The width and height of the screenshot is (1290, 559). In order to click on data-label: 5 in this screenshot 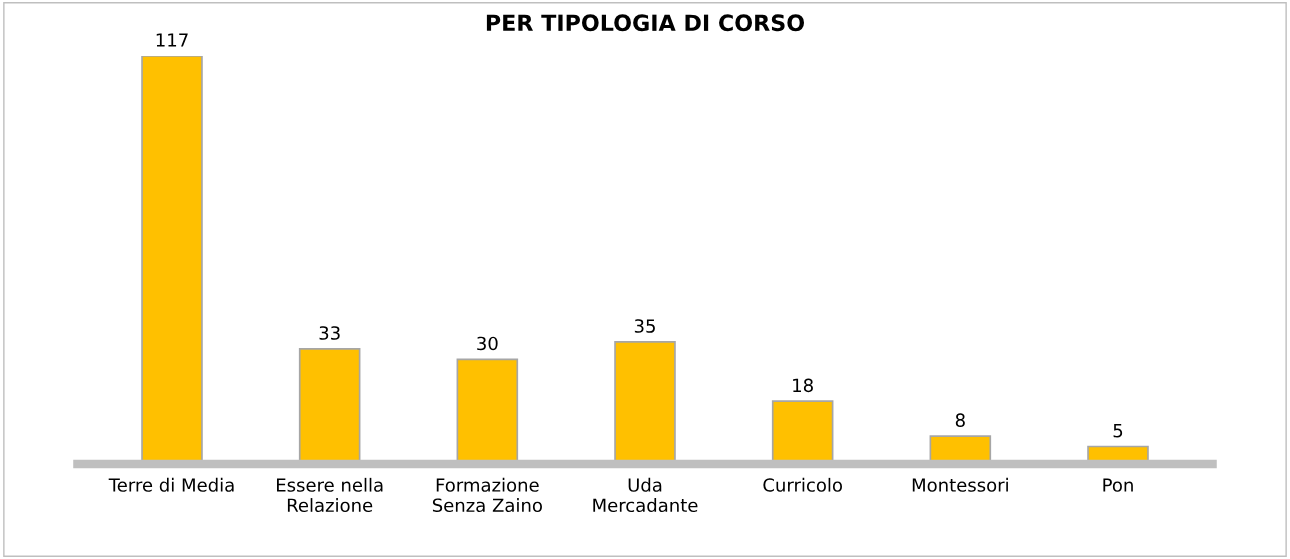, I will do `click(1118, 431)`.